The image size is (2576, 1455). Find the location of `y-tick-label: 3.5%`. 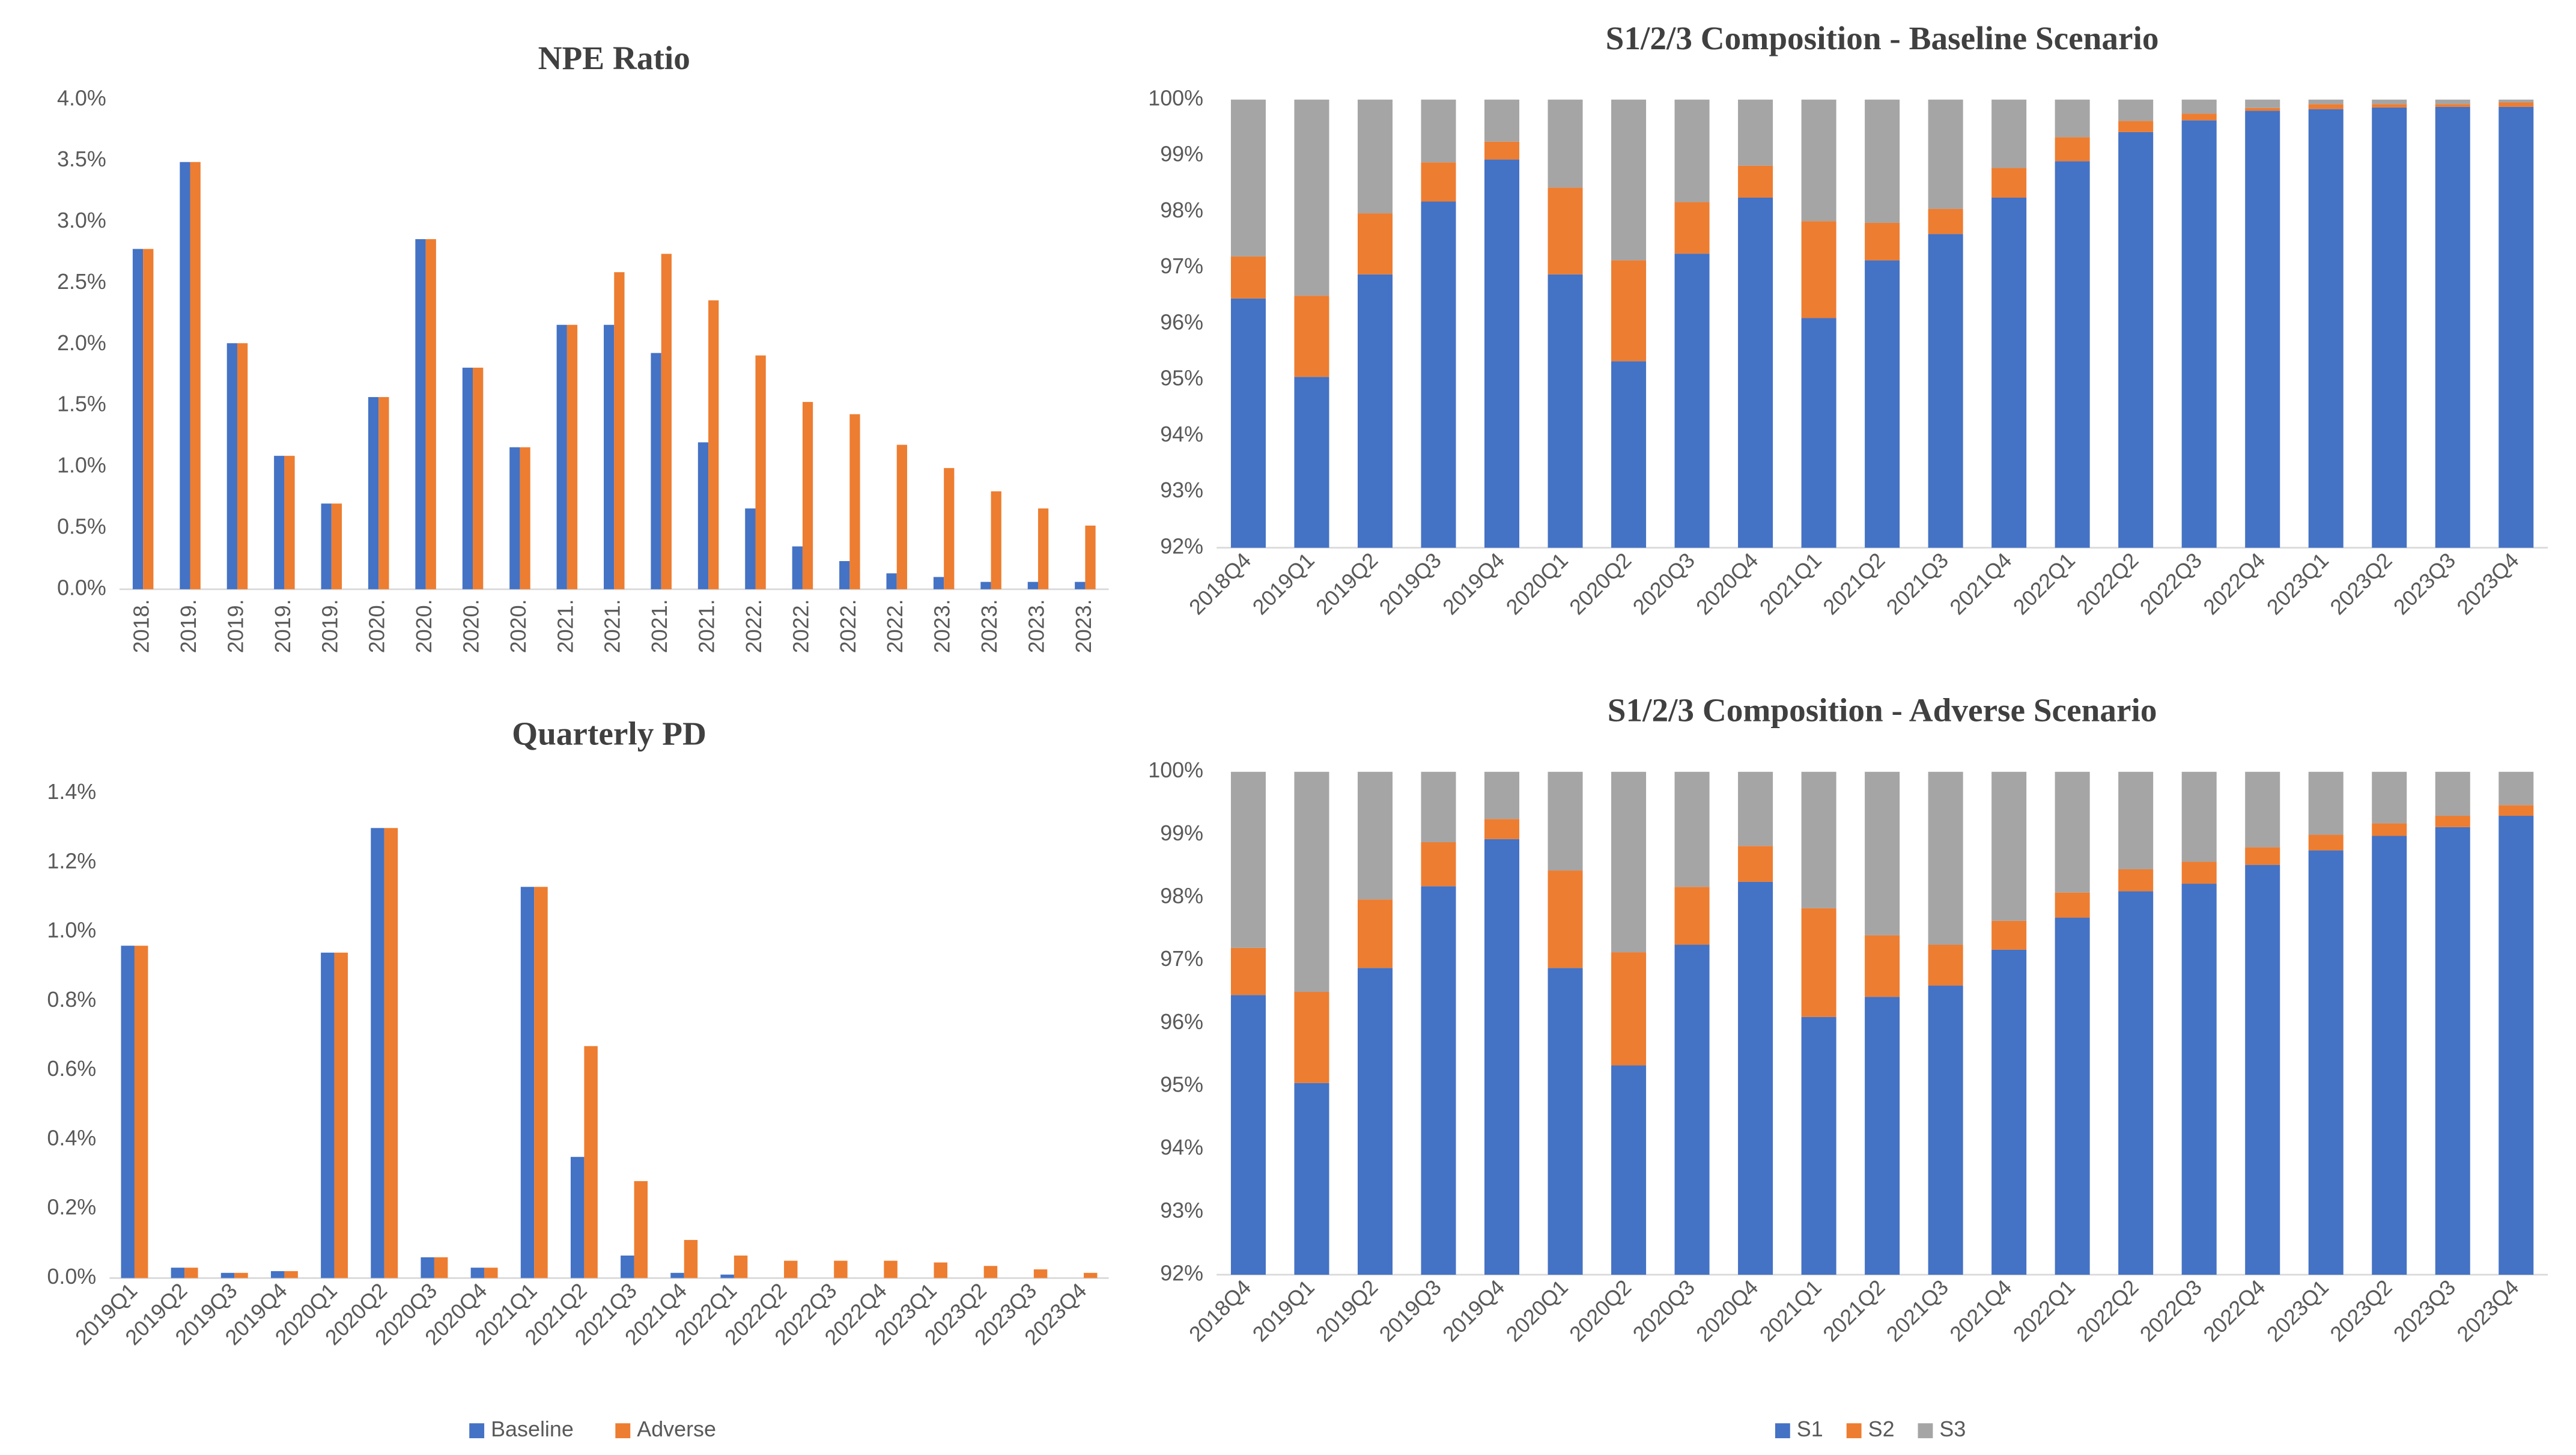

y-tick-label: 3.5% is located at coordinates (81, 159).